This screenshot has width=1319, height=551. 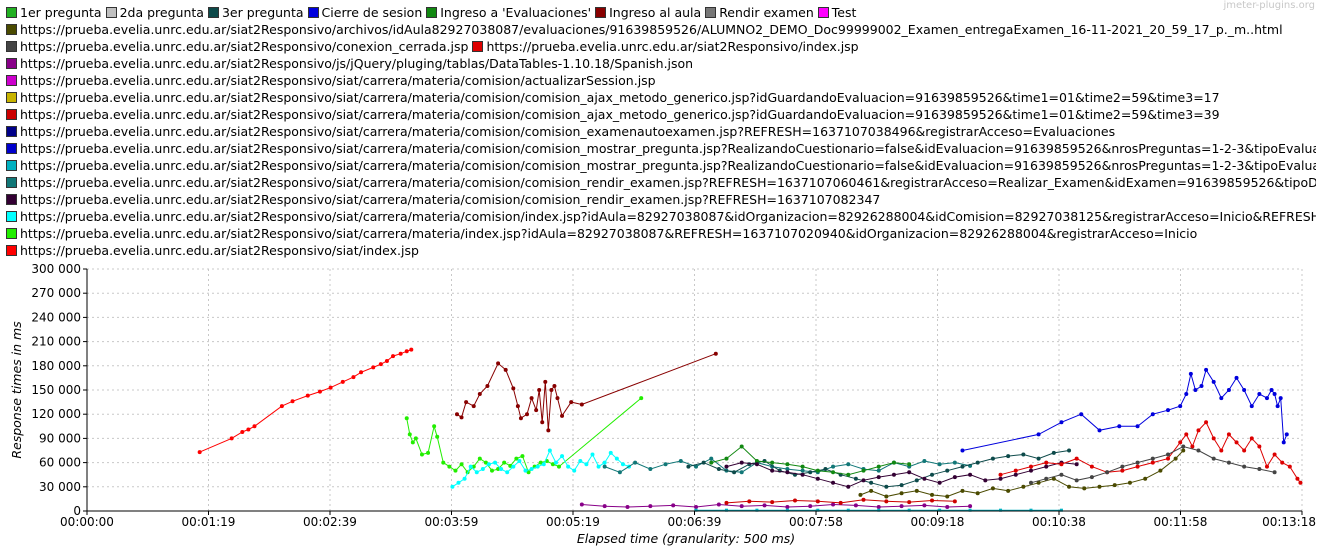 I want to click on x-tick-label: 00:01:19, so click(x=209, y=522).